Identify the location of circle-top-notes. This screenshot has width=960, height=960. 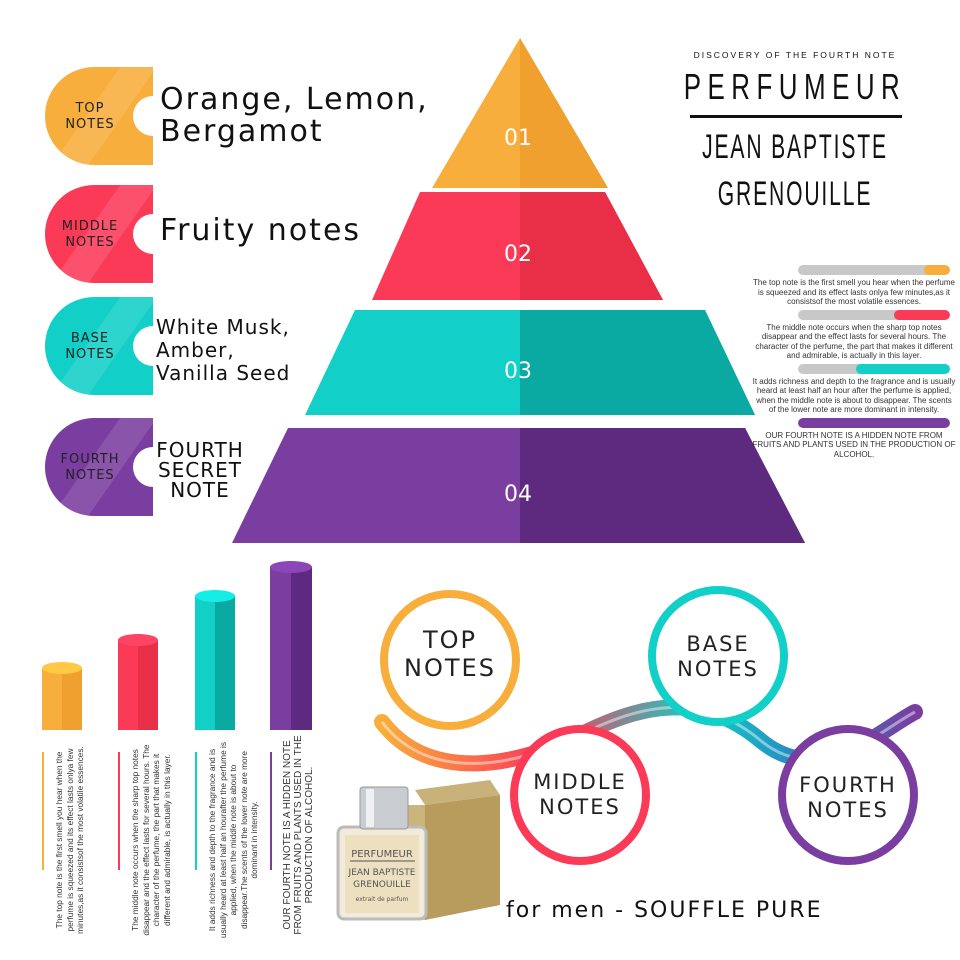
(450, 660).